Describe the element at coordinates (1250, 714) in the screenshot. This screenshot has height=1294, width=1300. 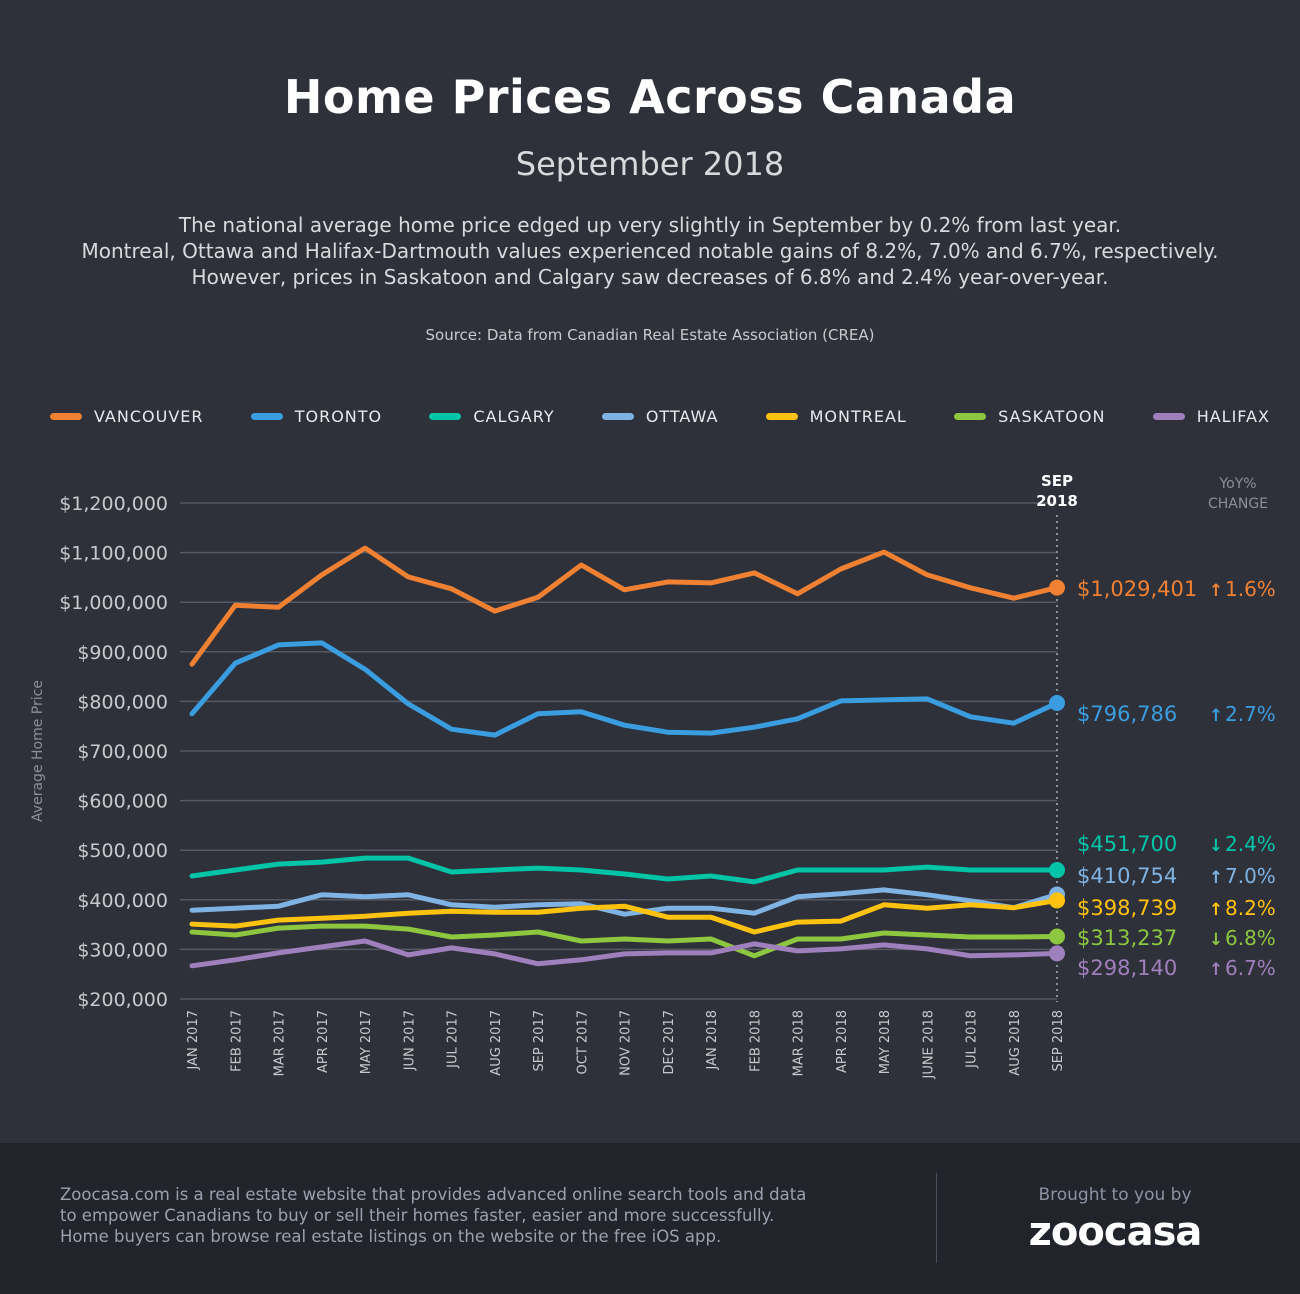
I see `yoy-change-label: 2.7%` at that location.